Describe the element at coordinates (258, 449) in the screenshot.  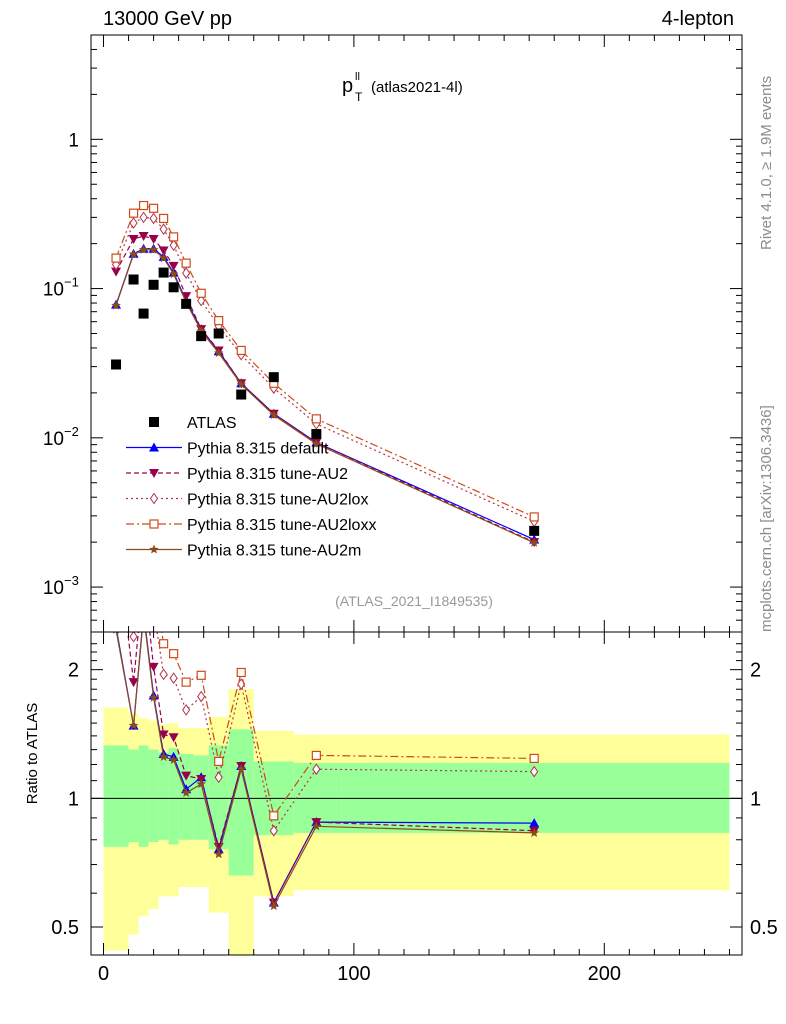
I see `legend-label: Pythia 8.315 default` at that location.